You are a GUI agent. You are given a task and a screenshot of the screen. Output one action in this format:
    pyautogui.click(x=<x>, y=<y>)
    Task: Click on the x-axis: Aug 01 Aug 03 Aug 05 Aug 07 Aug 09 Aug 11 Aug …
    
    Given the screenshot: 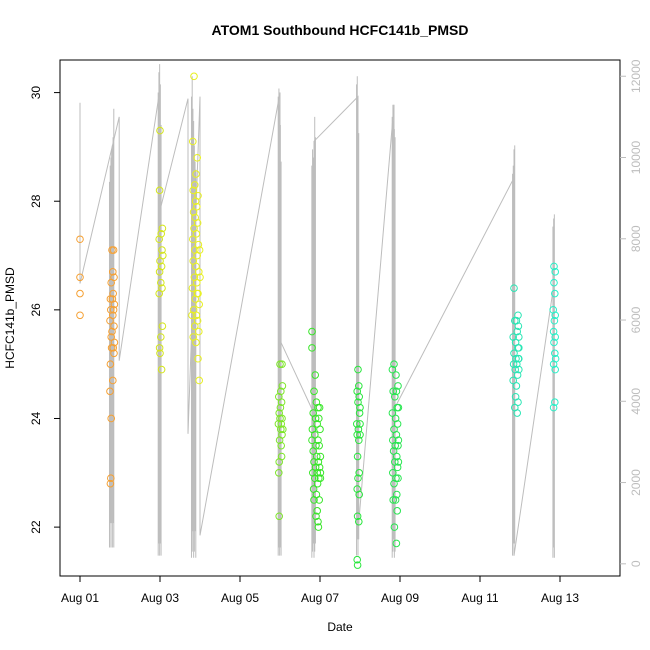 What is the action you would take?
    pyautogui.click(x=320, y=590)
    